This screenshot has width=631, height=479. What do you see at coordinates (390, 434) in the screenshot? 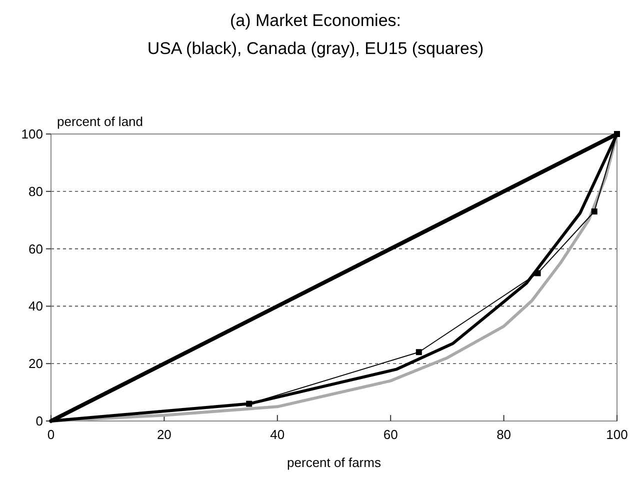
I see `x-tick-label: 60` at bounding box center [390, 434].